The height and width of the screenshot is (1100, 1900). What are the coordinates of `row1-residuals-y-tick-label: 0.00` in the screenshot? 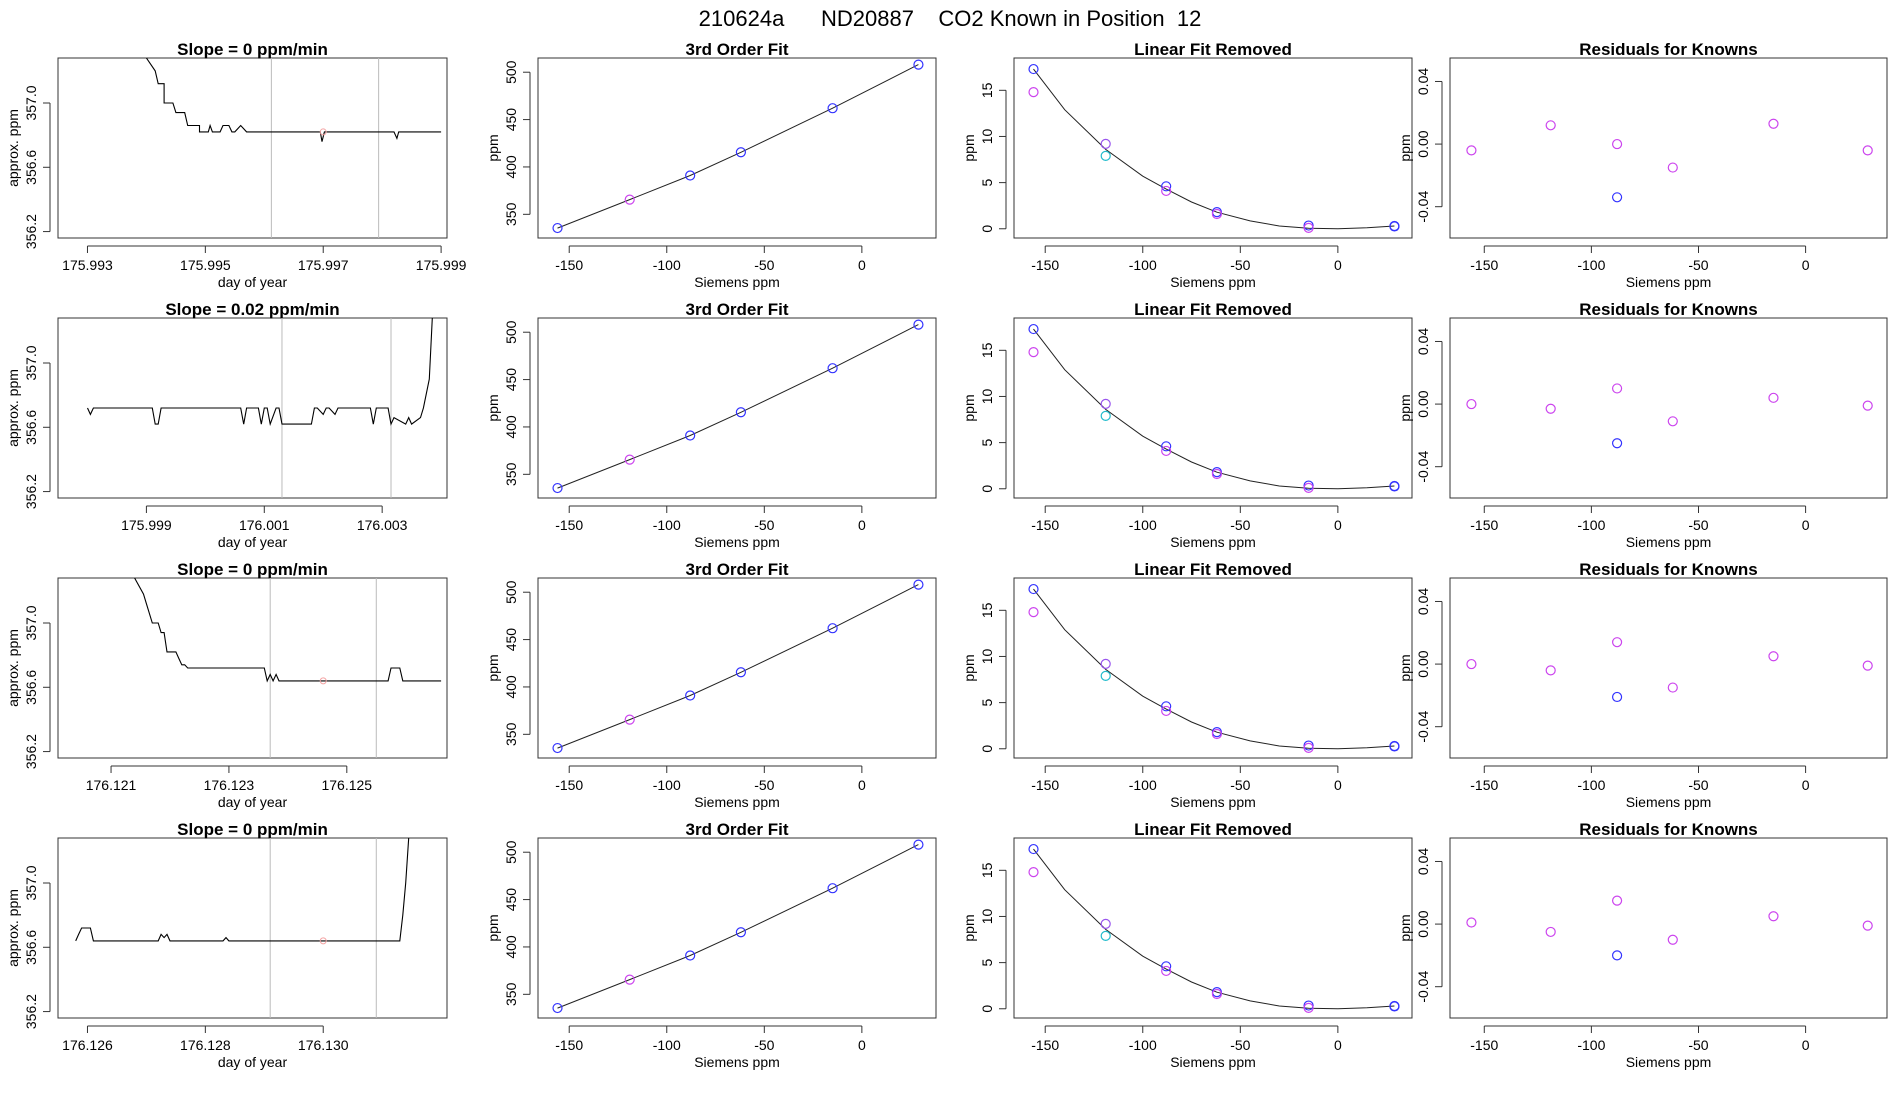 It's located at (1423, 143).